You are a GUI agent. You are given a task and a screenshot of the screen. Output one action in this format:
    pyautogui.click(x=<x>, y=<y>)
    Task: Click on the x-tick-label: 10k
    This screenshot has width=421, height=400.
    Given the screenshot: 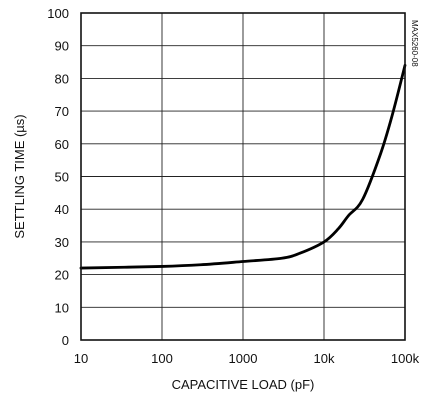 What is the action you would take?
    pyautogui.click(x=324, y=358)
    